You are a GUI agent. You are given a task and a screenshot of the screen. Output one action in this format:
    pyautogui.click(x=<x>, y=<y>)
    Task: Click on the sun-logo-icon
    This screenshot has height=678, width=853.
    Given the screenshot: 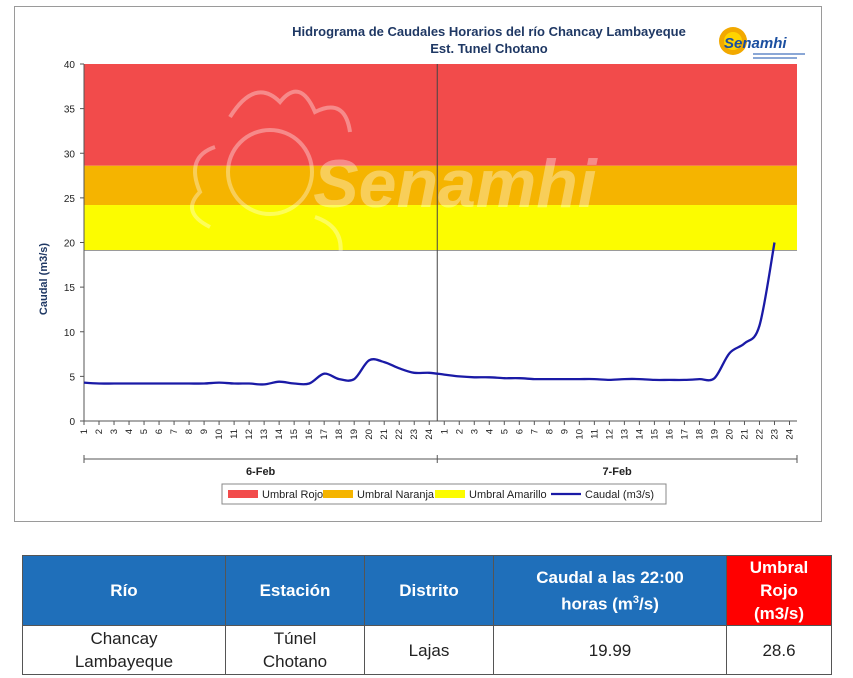 What is the action you would take?
    pyautogui.click(x=733, y=41)
    